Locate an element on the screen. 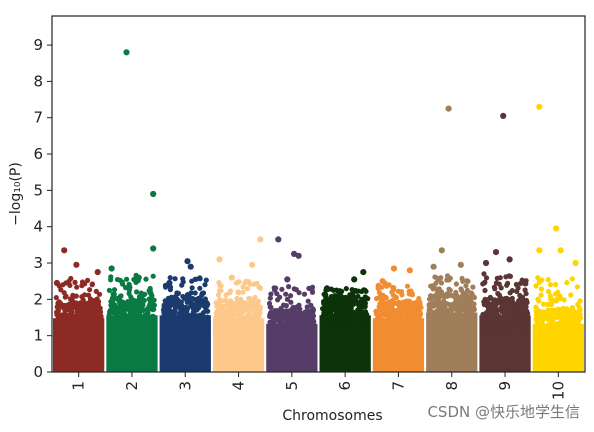 The image size is (594, 432). x-tick-label: 9 is located at coordinates (505, 386).